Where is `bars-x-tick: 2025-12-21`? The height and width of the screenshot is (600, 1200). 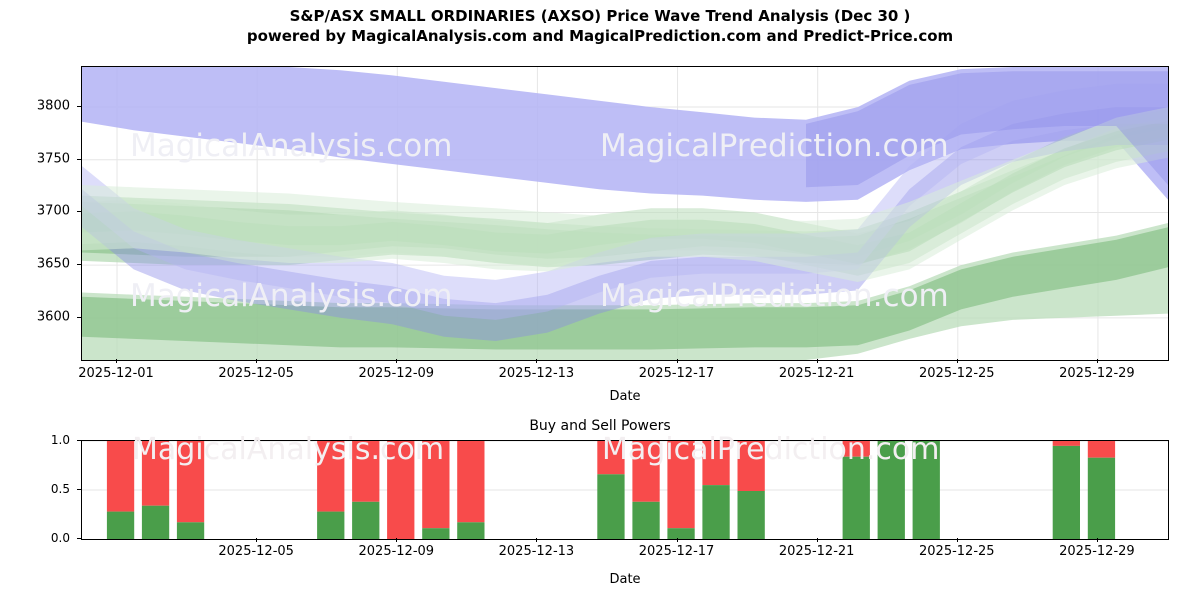 bars-x-tick: 2025-12-21 is located at coordinates (816, 551).